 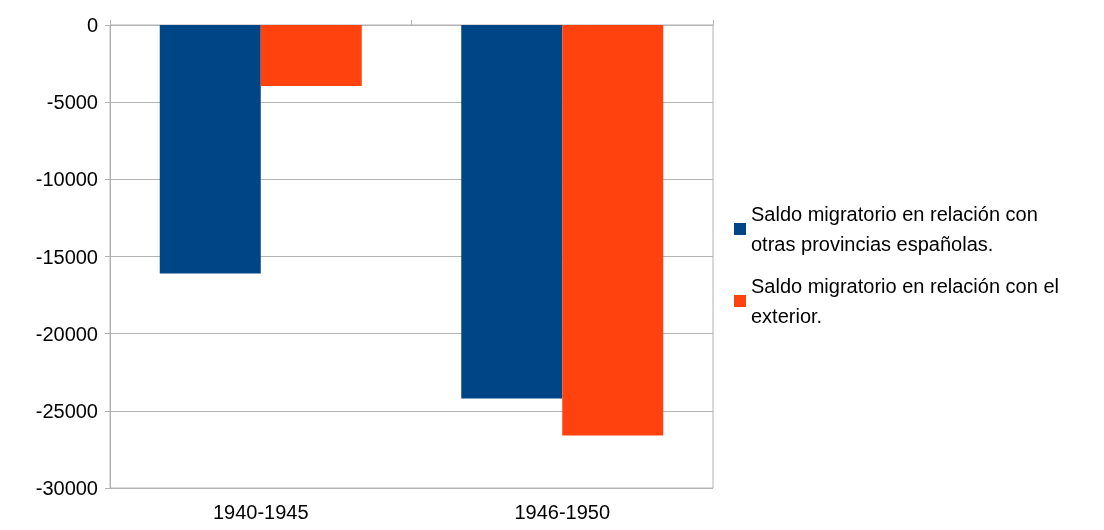 I want to click on y-tick-label: -30000, so click(x=66, y=488).